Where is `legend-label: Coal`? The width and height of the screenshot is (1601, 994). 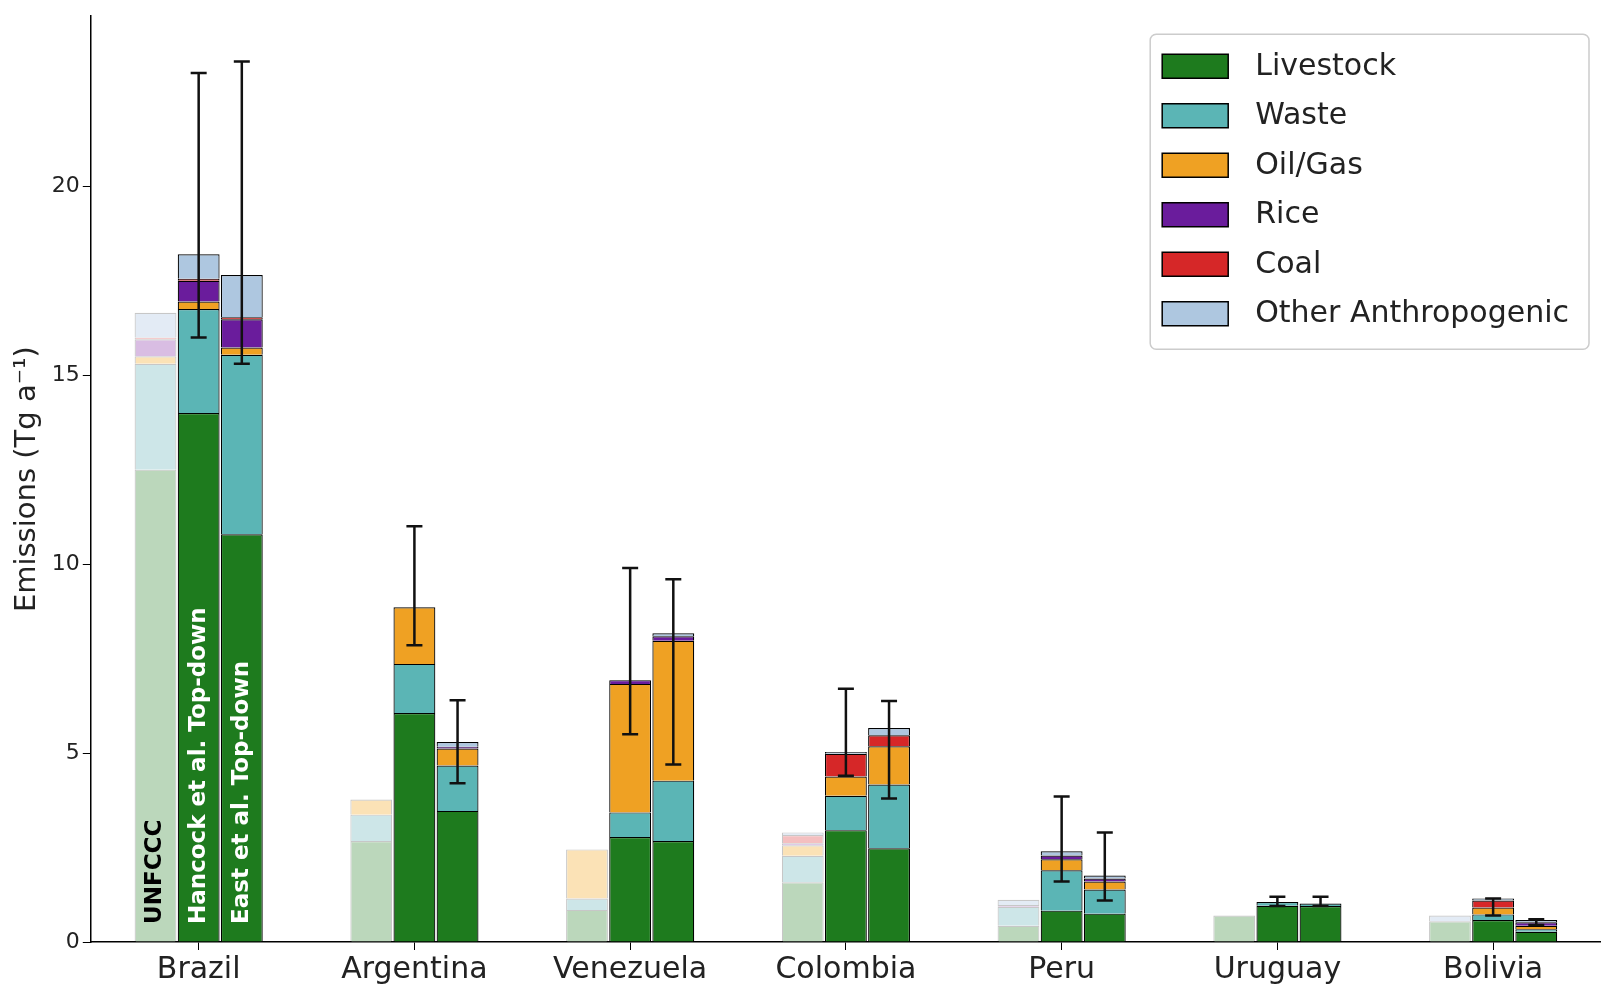
legend-label: Coal is located at coordinates (1288, 262).